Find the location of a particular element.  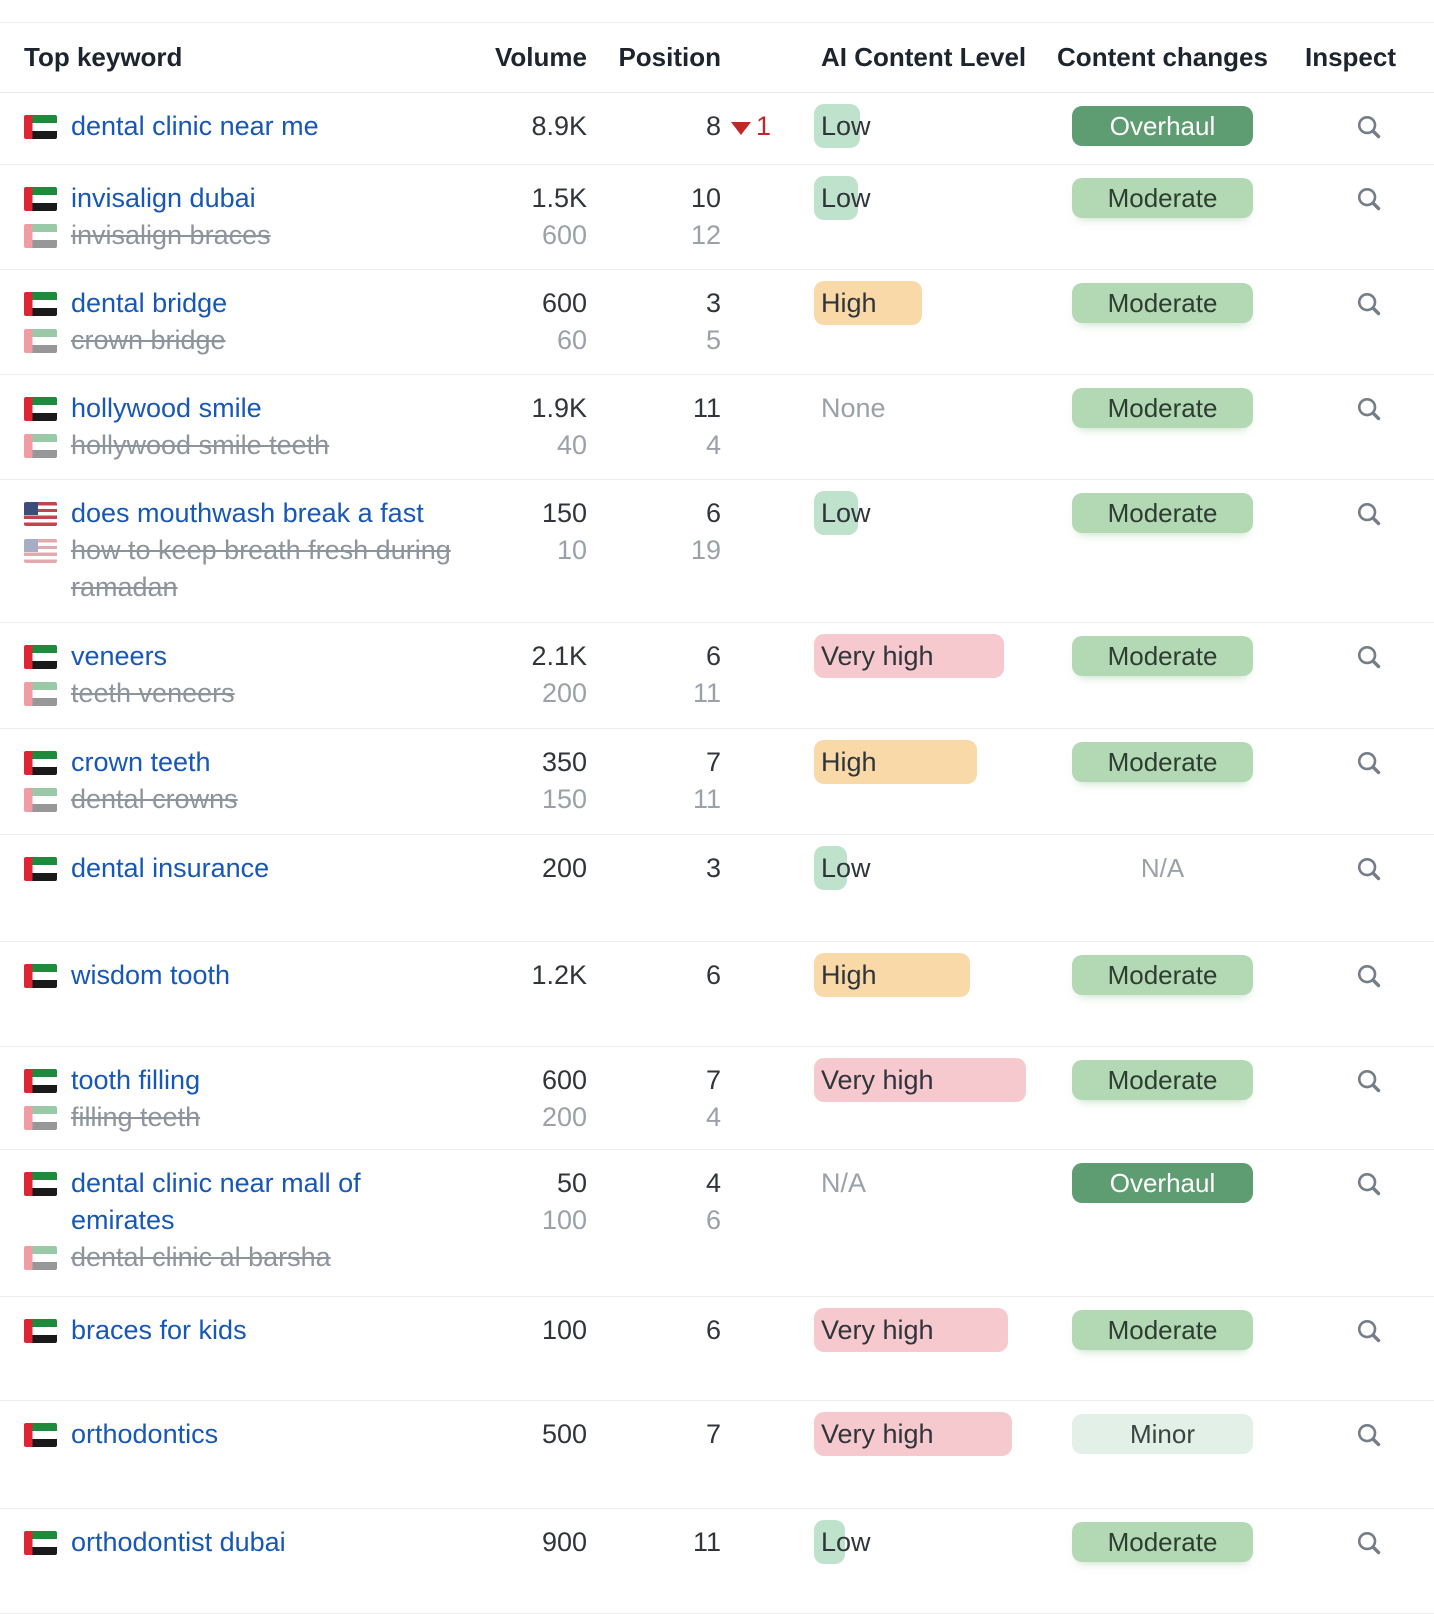

usa-flag-icon is located at coordinates (40, 551).